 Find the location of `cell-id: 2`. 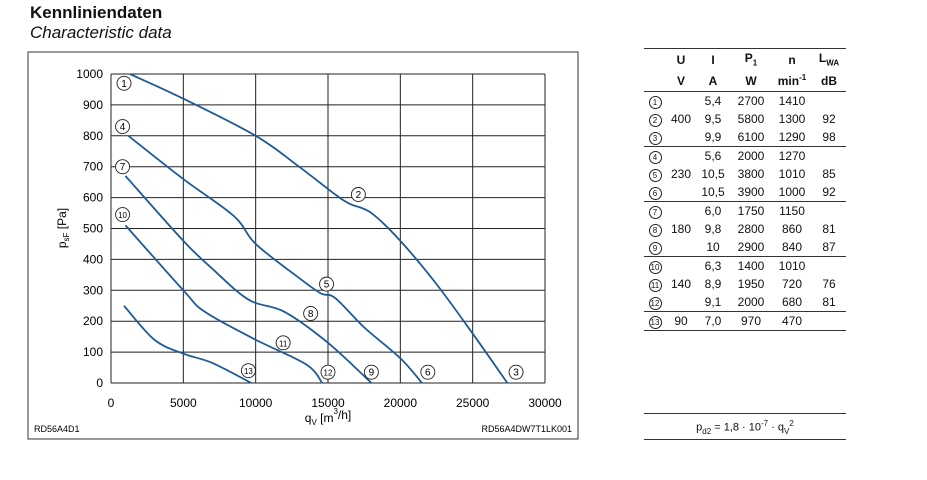

cell-id: 2 is located at coordinates (655, 119).